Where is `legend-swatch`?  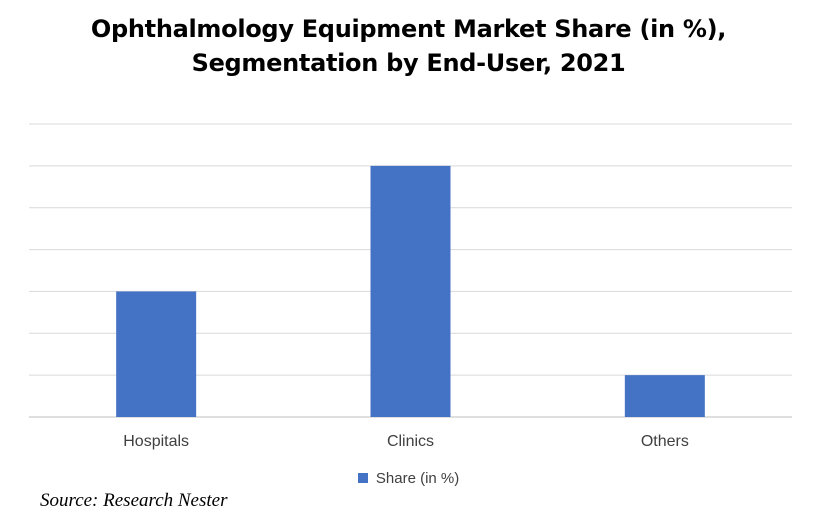 legend-swatch is located at coordinates (363, 478).